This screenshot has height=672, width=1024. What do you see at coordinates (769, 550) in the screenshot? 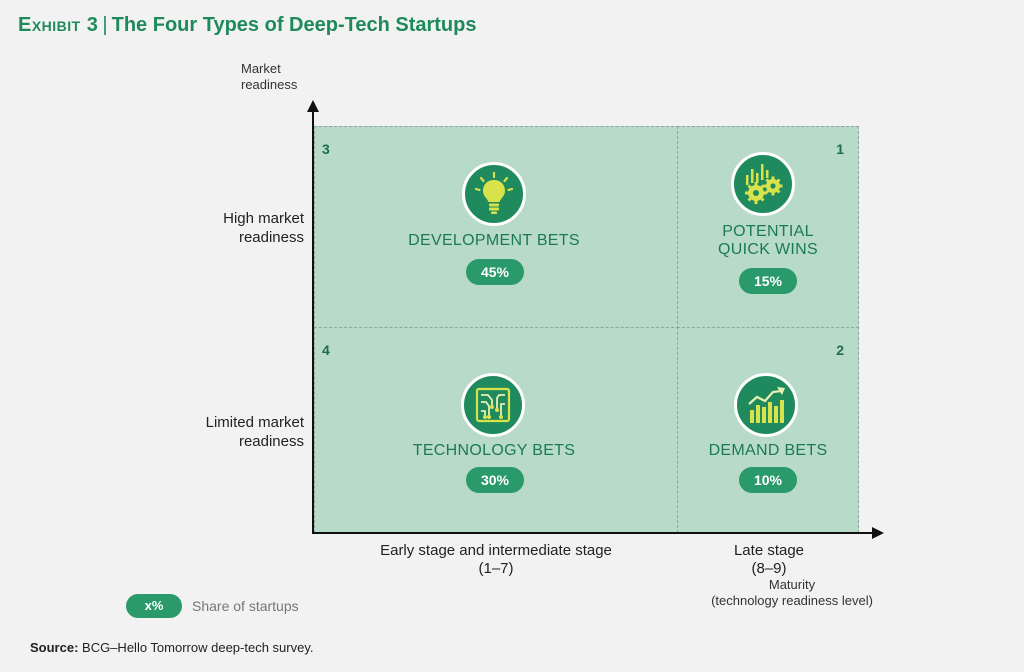
I see `column-label-late-line1: Late stage` at bounding box center [769, 550].